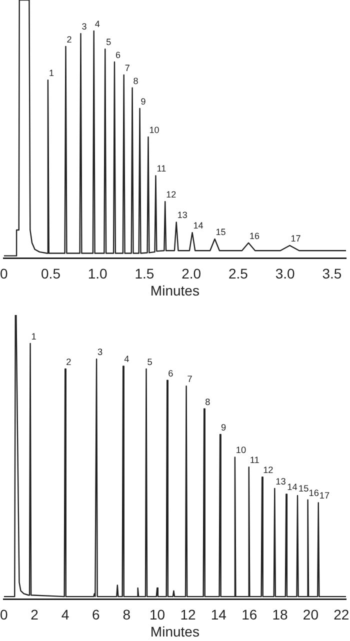 The height and width of the screenshot is (641, 350). What do you see at coordinates (51, 274) in the screenshot?
I see `x-tick-label: 0.5` at bounding box center [51, 274].